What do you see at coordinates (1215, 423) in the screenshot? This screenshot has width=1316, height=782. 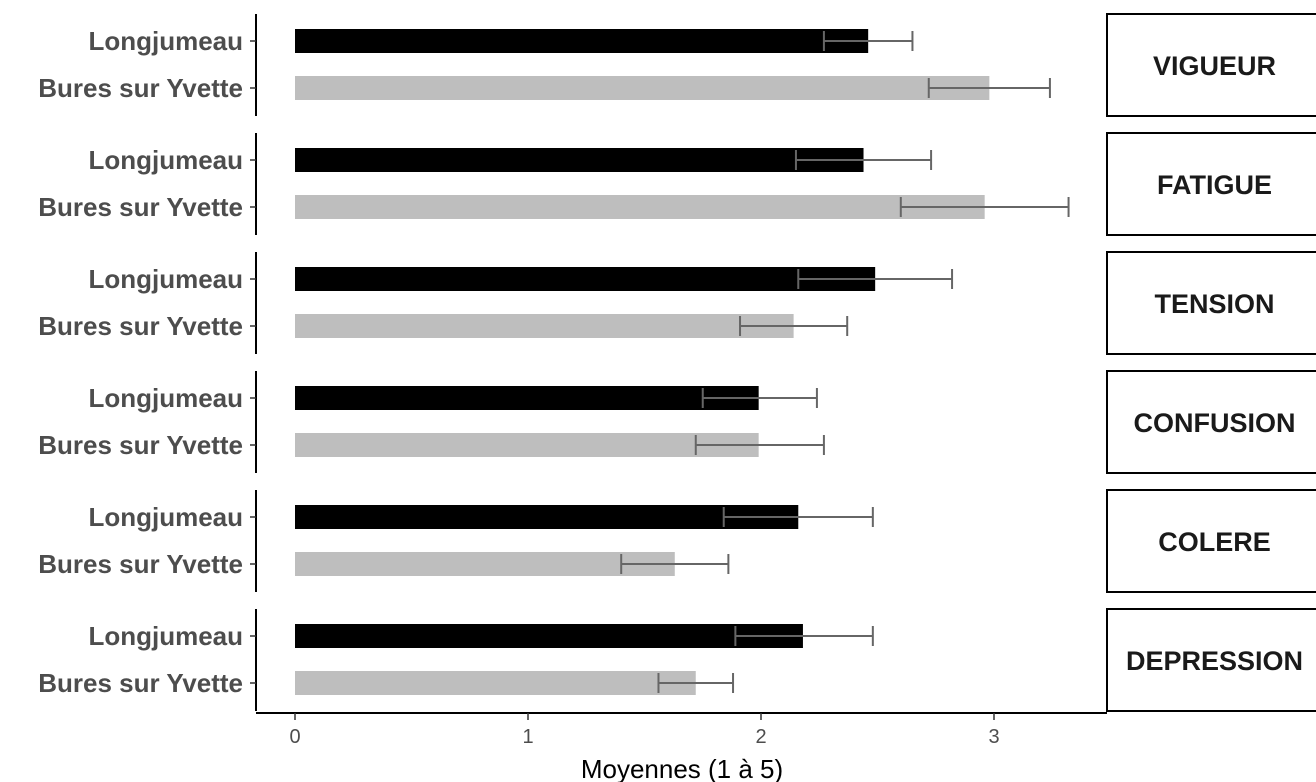 I see `strip-label: CONFUSION` at bounding box center [1215, 423].